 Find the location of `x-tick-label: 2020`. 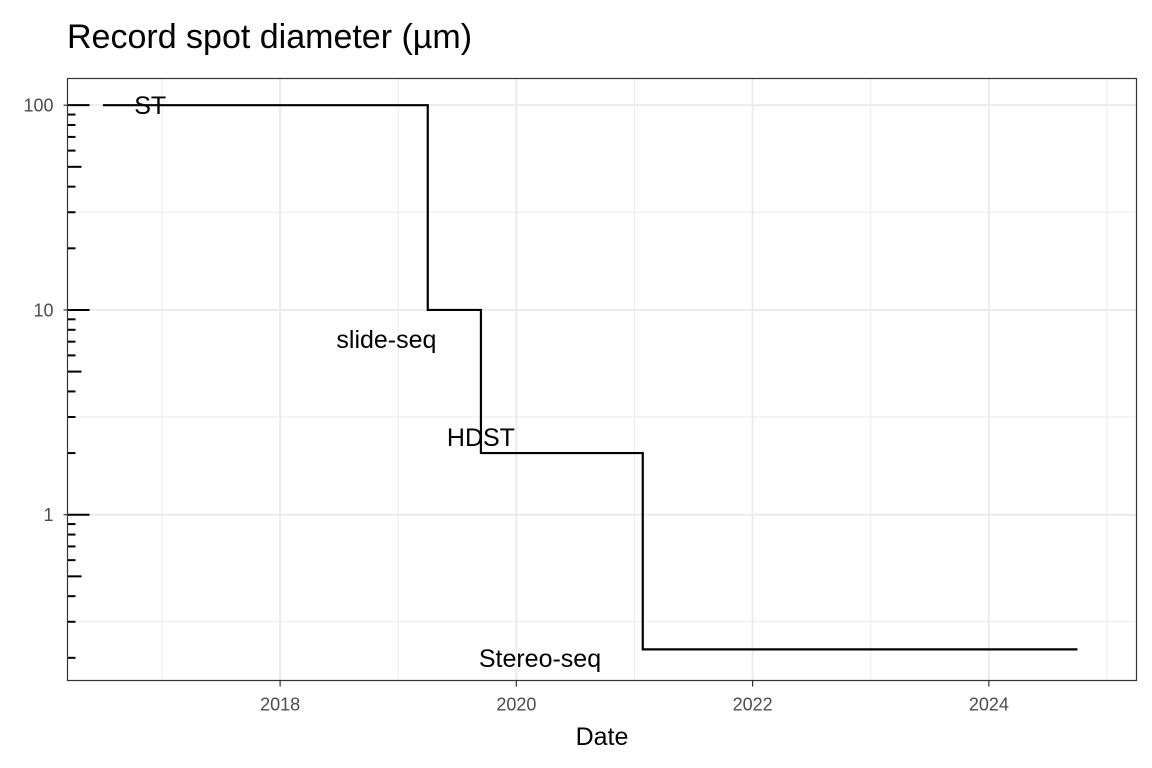

x-tick-label: 2020 is located at coordinates (516, 705).